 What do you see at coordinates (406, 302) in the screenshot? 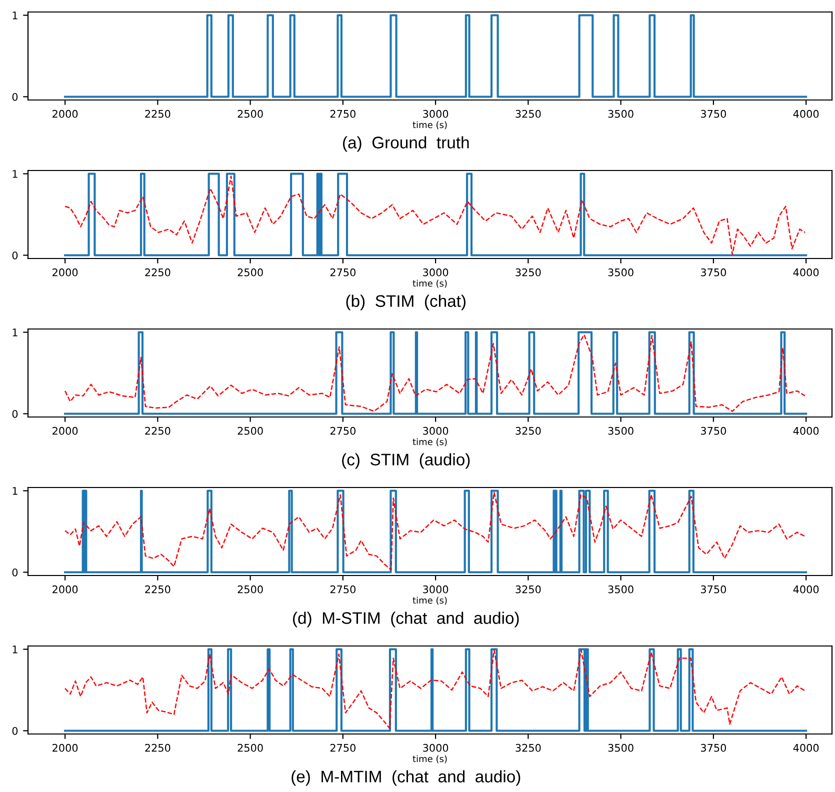
I see `text: (b) STIM (chat)` at bounding box center [406, 302].